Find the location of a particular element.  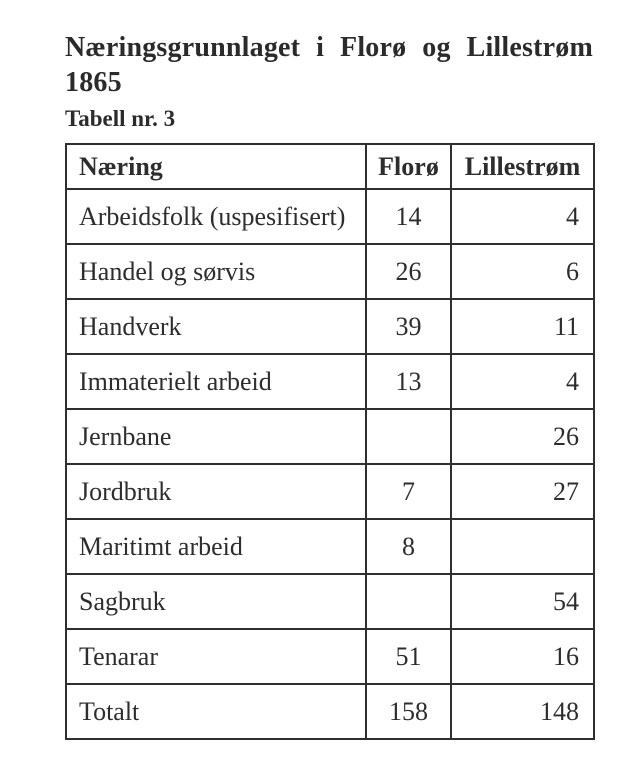

cell-naering: Sagbruk is located at coordinates (216, 601).